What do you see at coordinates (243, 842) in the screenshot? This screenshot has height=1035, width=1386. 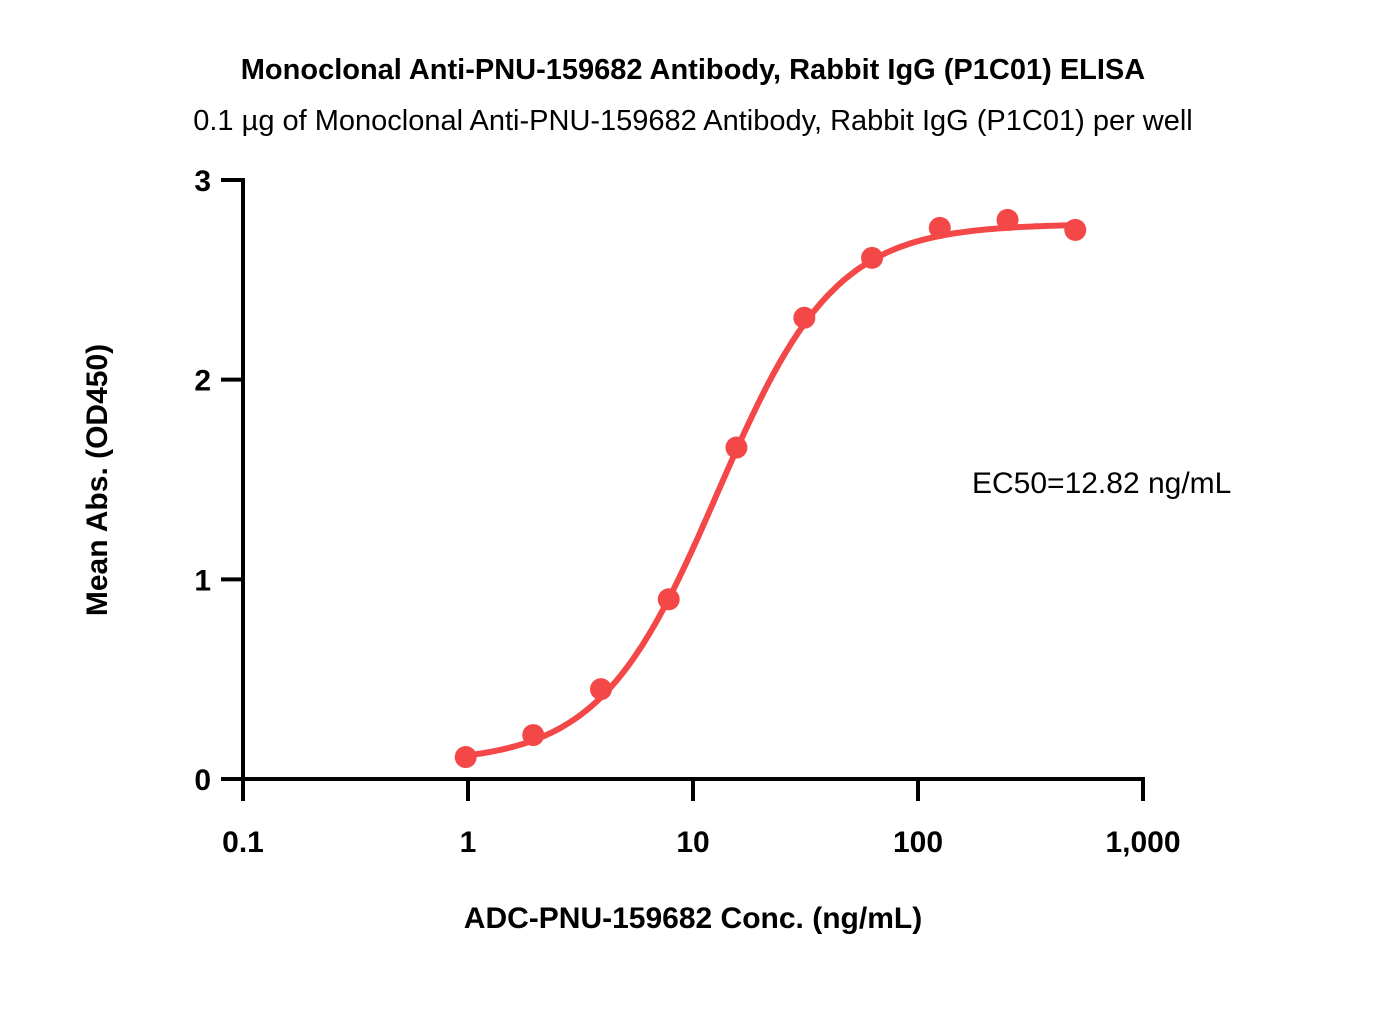 I see `x-tick-label: 0.1` at bounding box center [243, 842].